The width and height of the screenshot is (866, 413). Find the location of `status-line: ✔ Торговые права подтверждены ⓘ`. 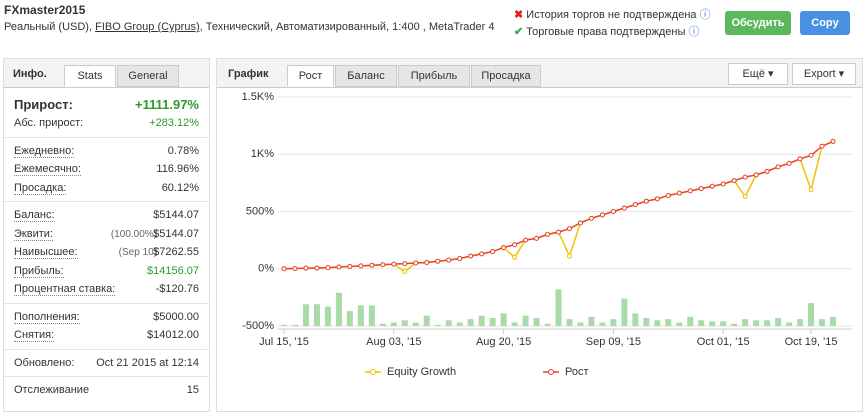

status-line: ✔ Торговые права подтверждены ⓘ is located at coordinates (607, 32).